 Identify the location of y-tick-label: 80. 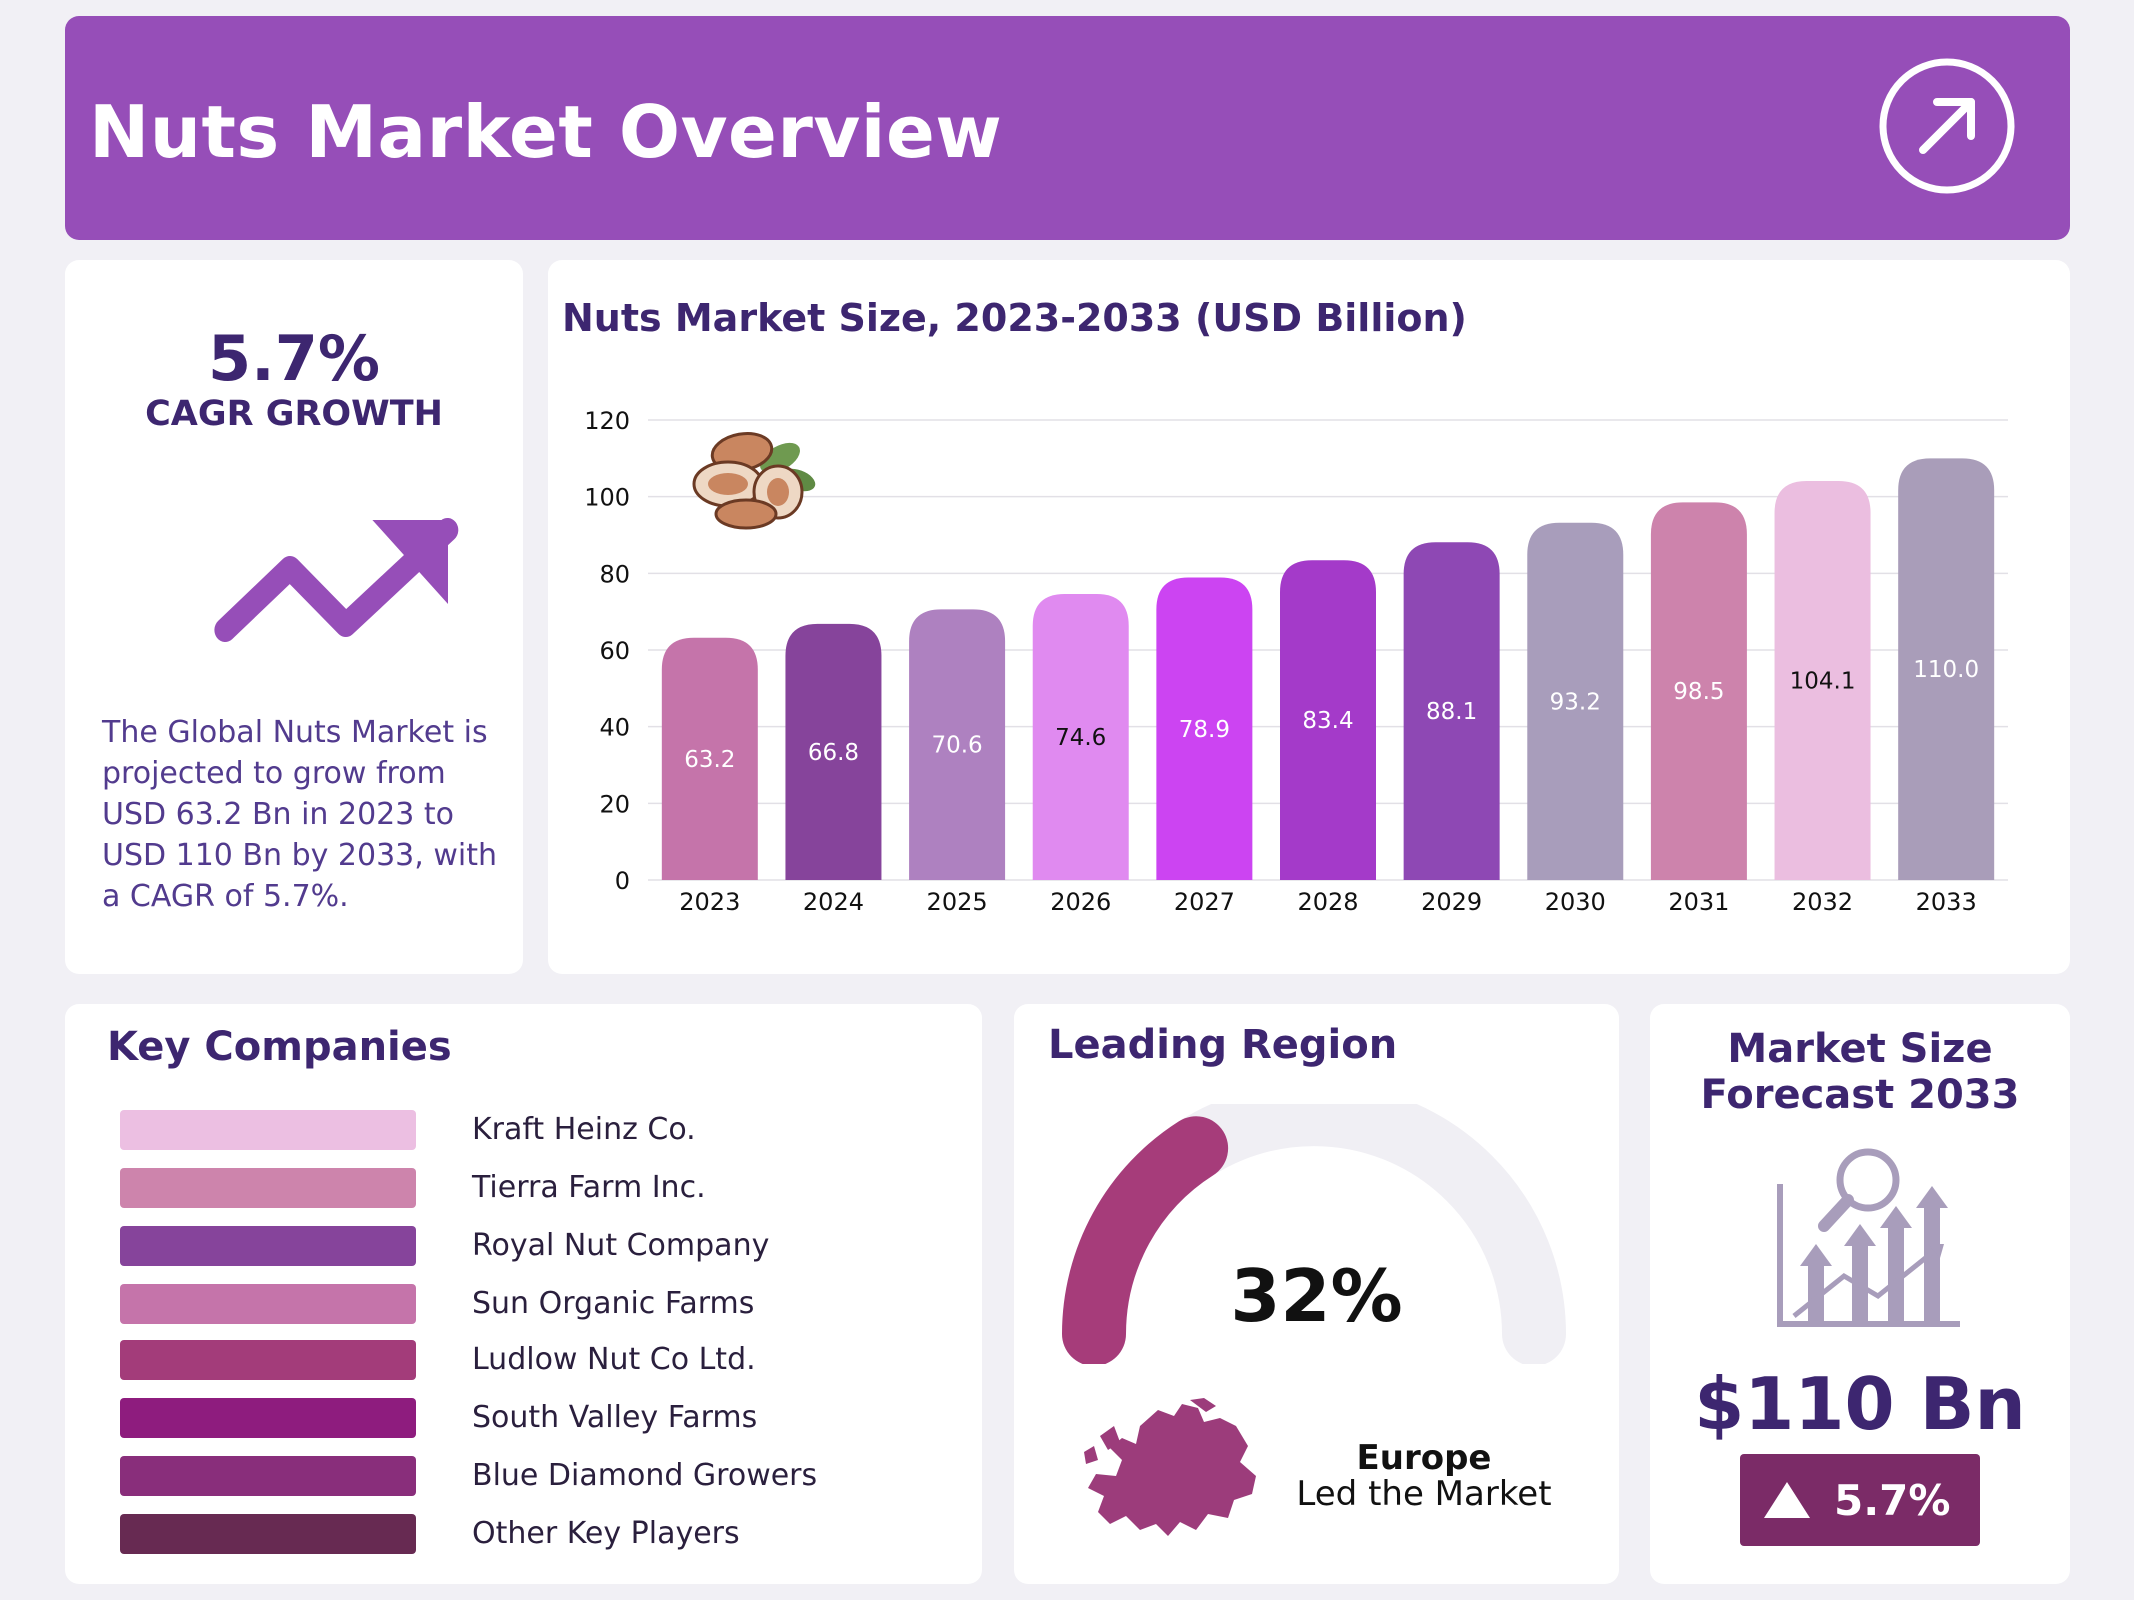
(614, 574).